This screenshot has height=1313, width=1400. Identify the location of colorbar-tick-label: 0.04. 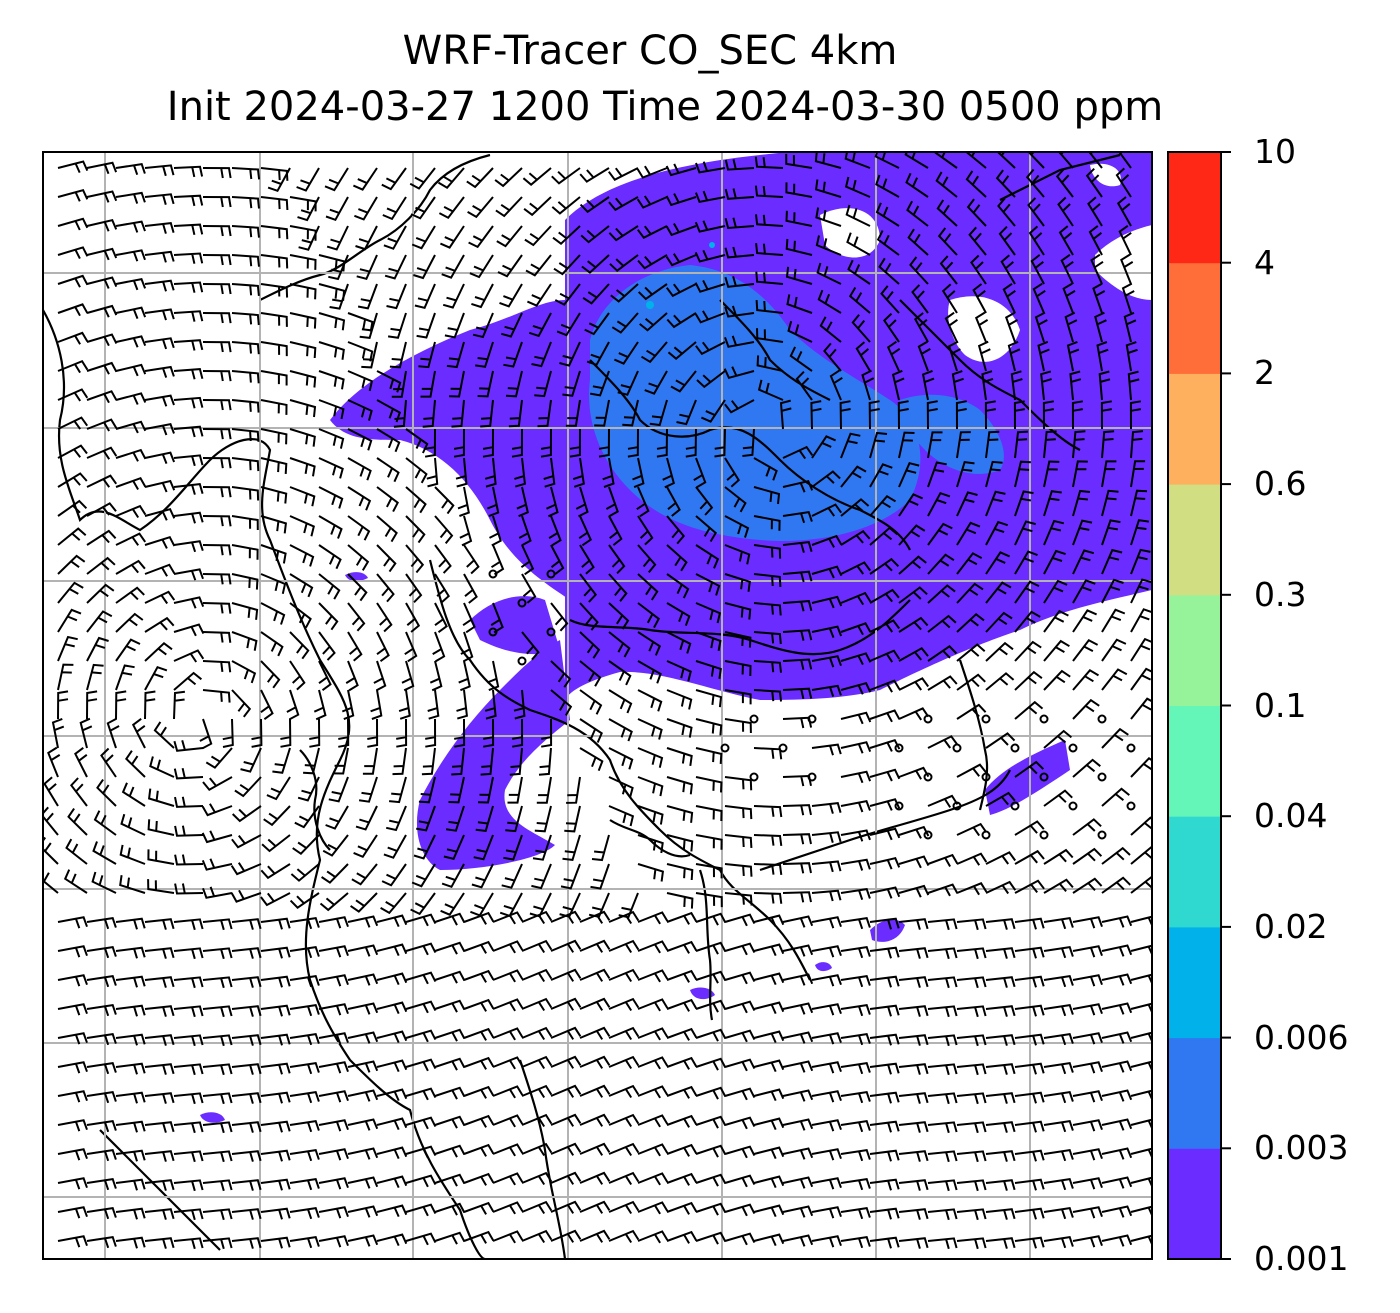
(1291, 816).